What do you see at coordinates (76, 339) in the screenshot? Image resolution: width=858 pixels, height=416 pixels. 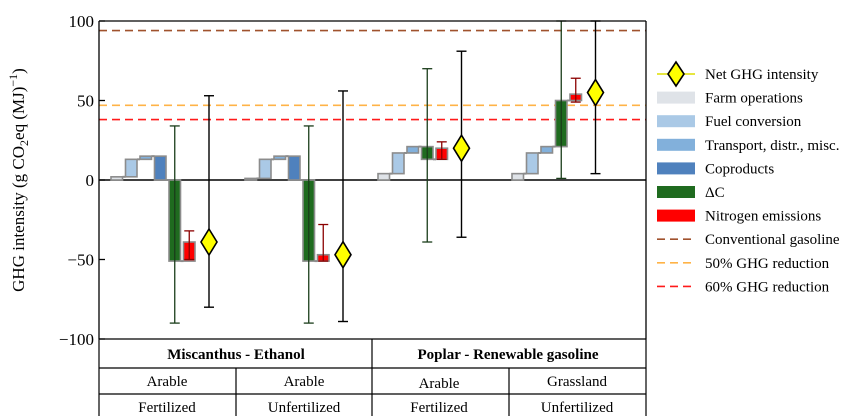 I see `y-tick-label--100: −100` at bounding box center [76, 339].